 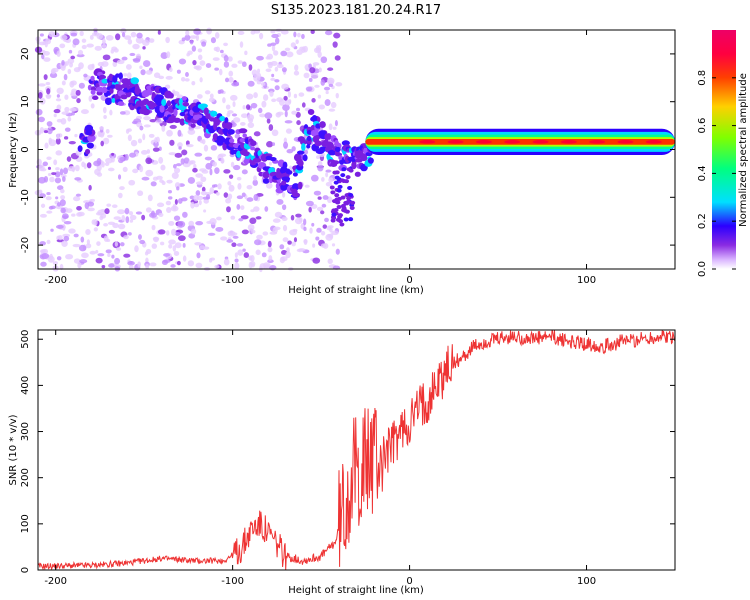 I want to click on spectrogram-y-tick-label: 0, so click(x=25, y=149).